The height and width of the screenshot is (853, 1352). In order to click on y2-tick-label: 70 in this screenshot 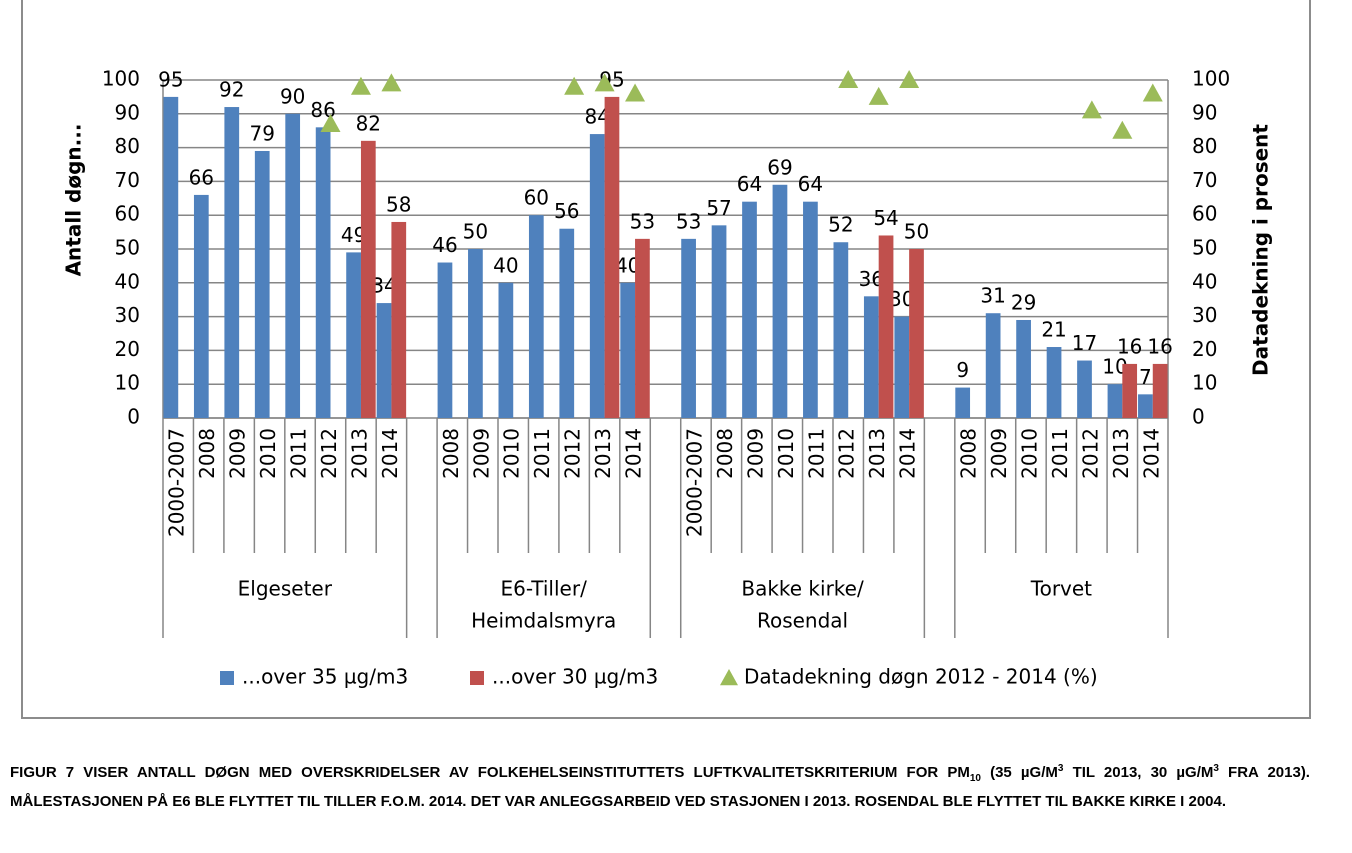, I will do `click(1204, 180)`.